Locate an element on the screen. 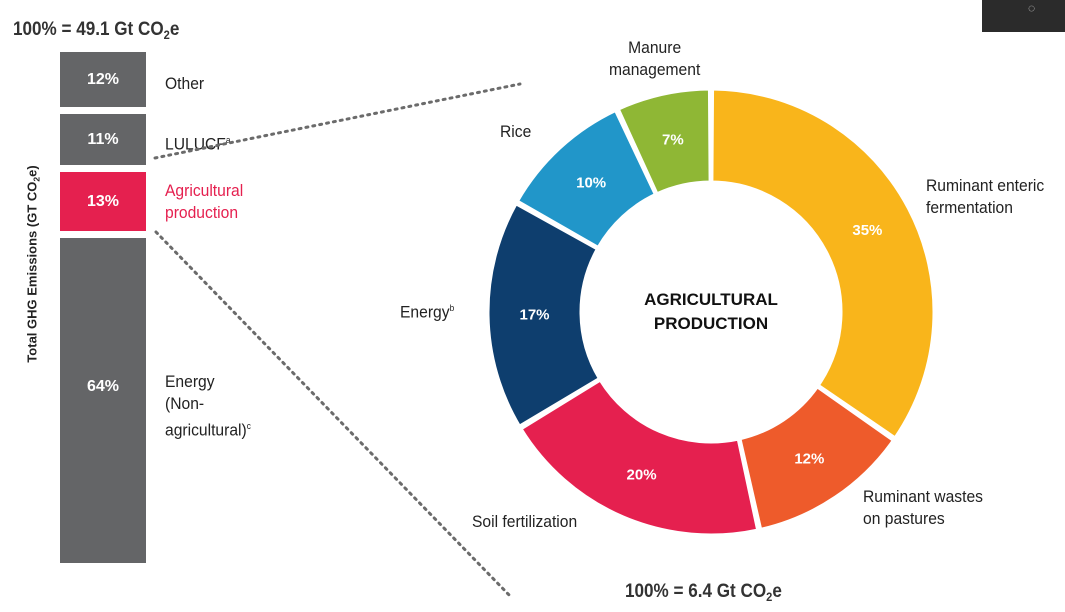  bar-segment-lulucf: 11% is located at coordinates (103, 139).